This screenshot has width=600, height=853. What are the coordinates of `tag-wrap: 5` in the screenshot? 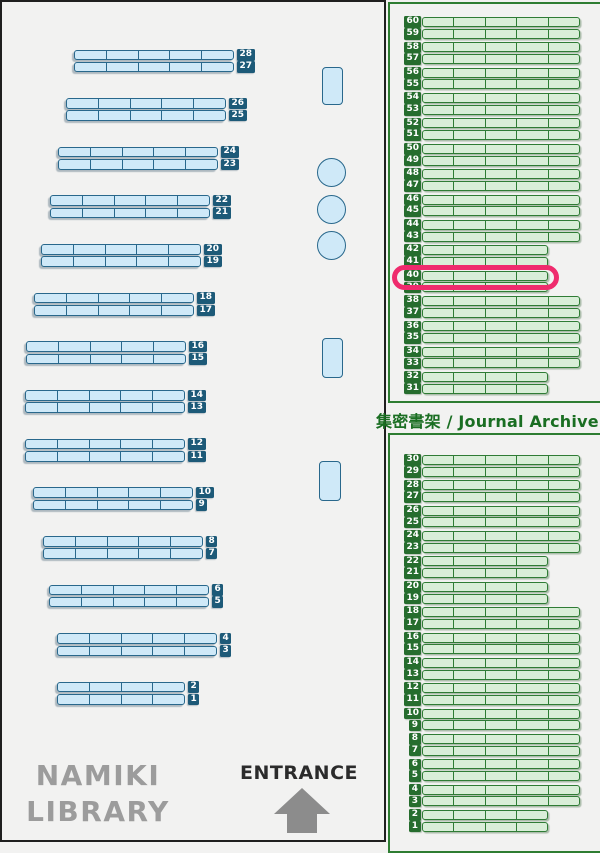 It's located at (412, 776).